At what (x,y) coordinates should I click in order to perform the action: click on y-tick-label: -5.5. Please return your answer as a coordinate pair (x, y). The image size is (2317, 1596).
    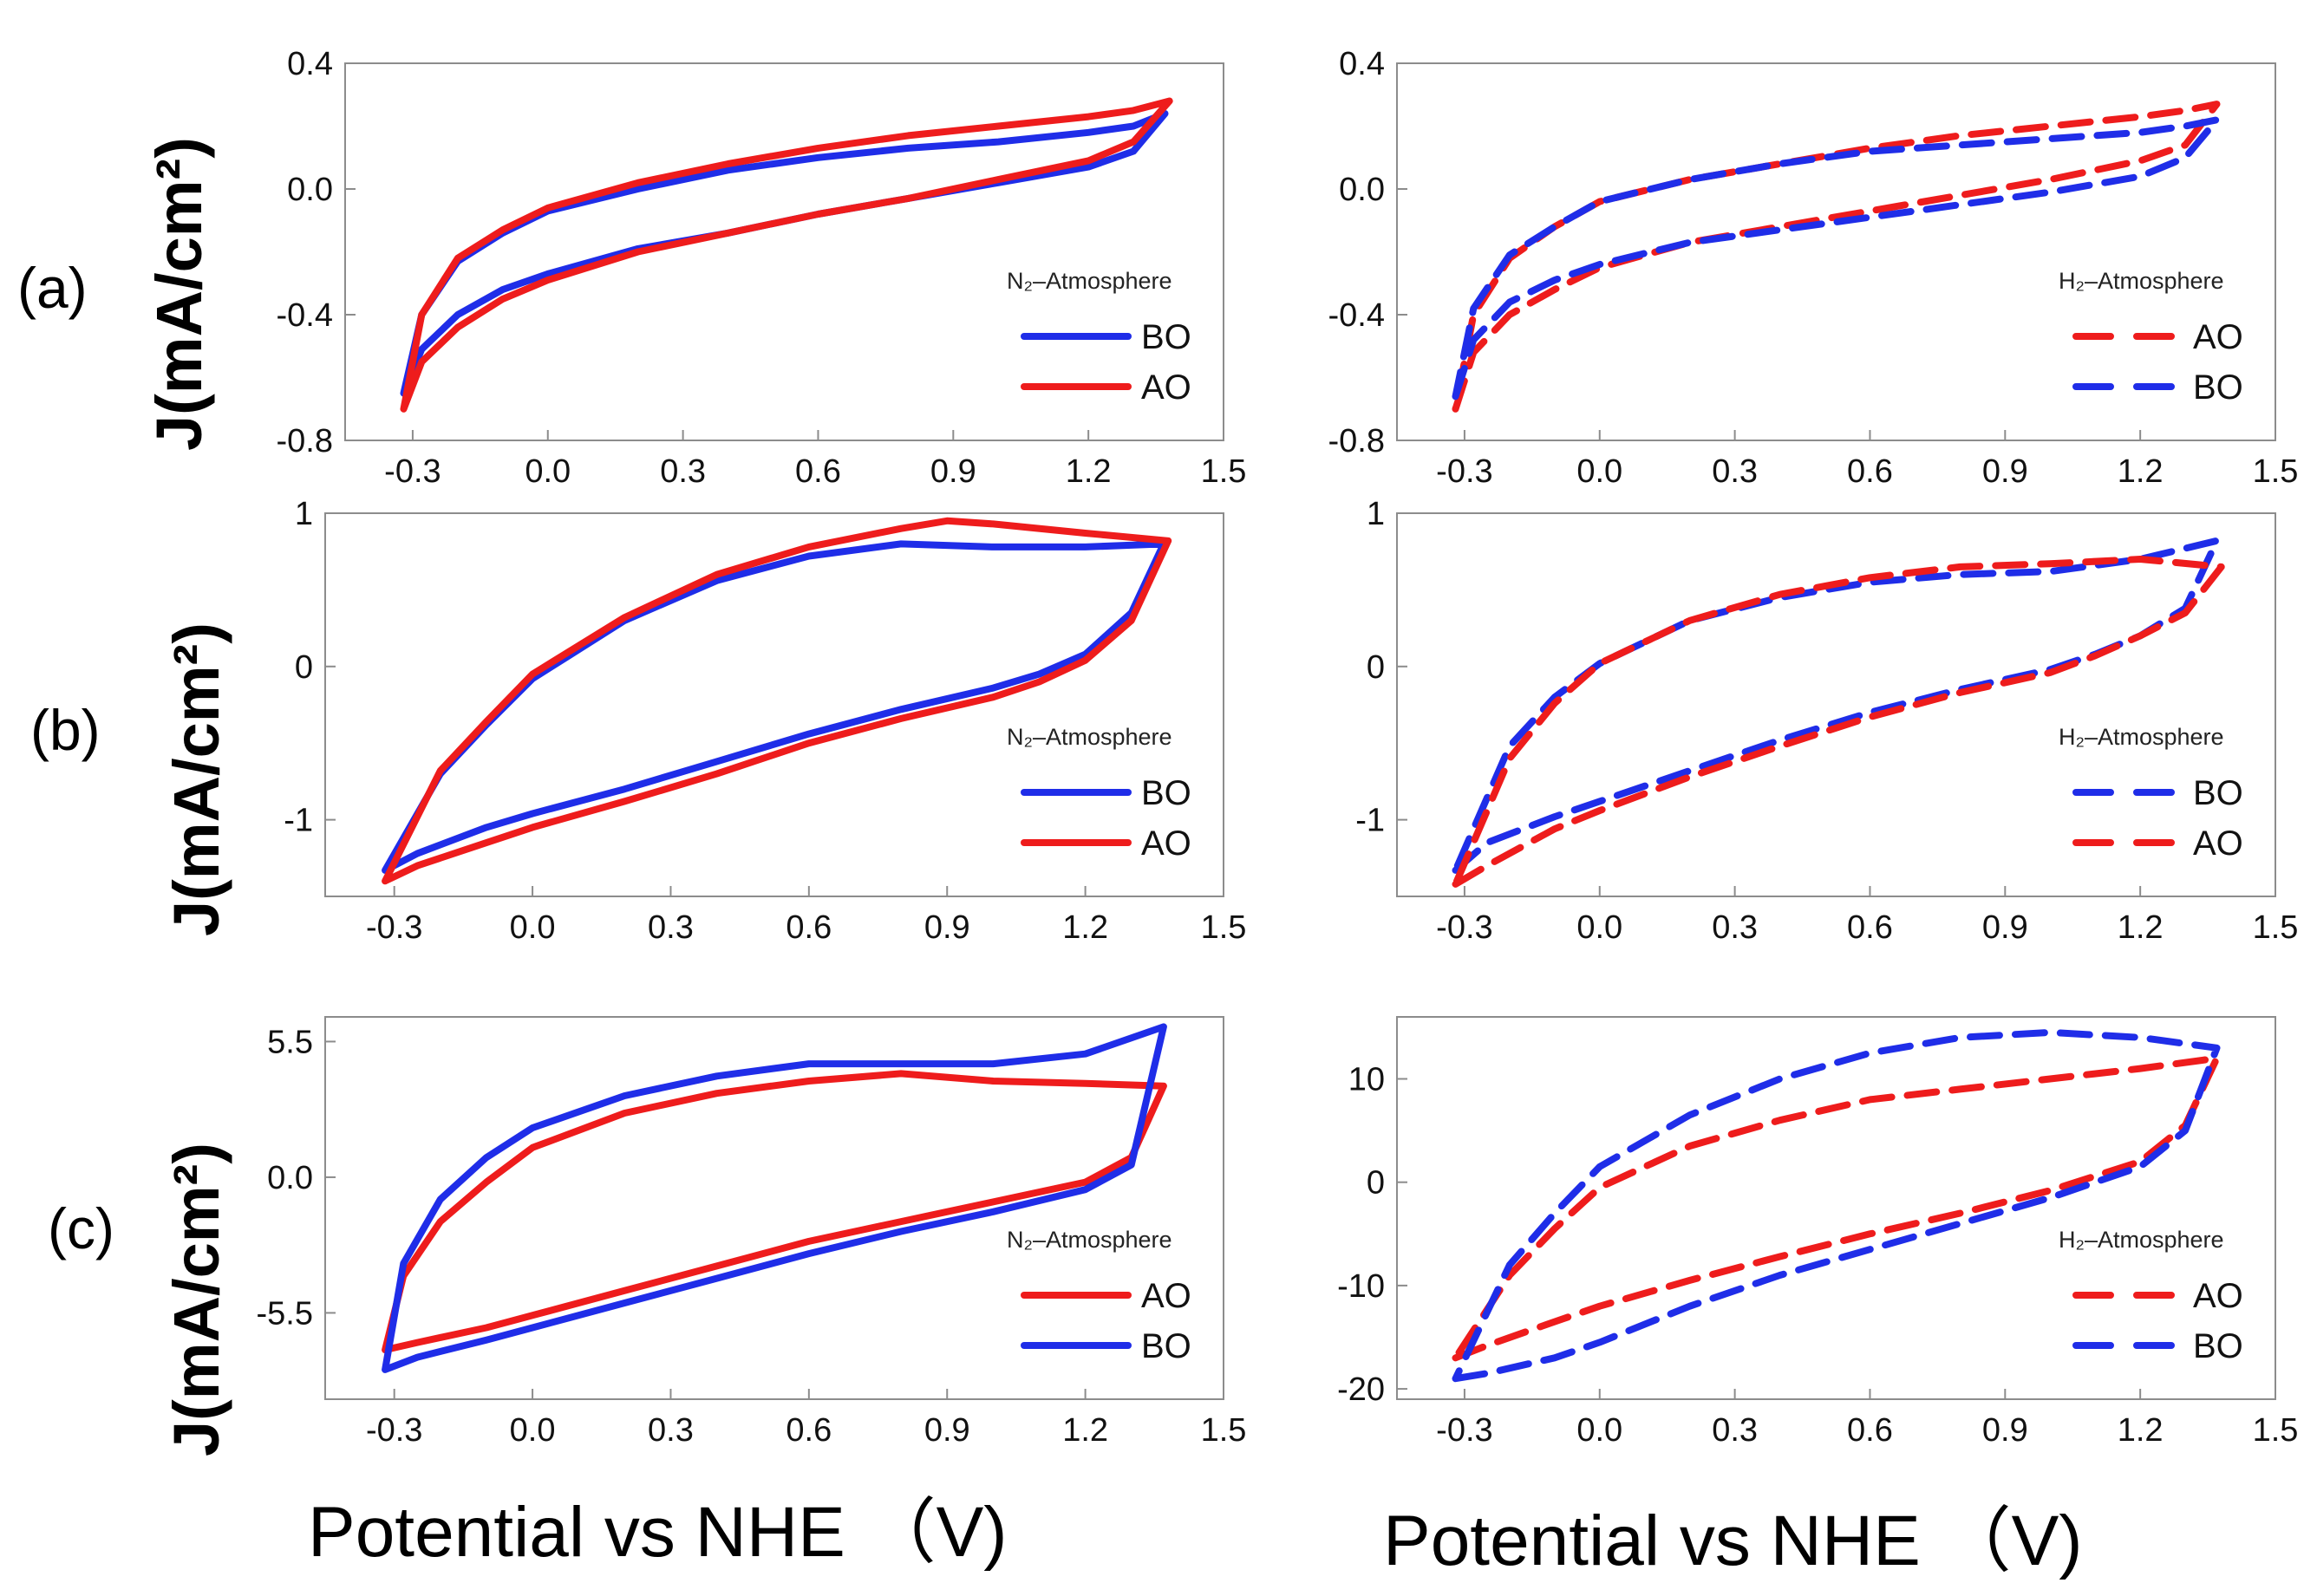
    Looking at the image, I should click on (285, 1313).